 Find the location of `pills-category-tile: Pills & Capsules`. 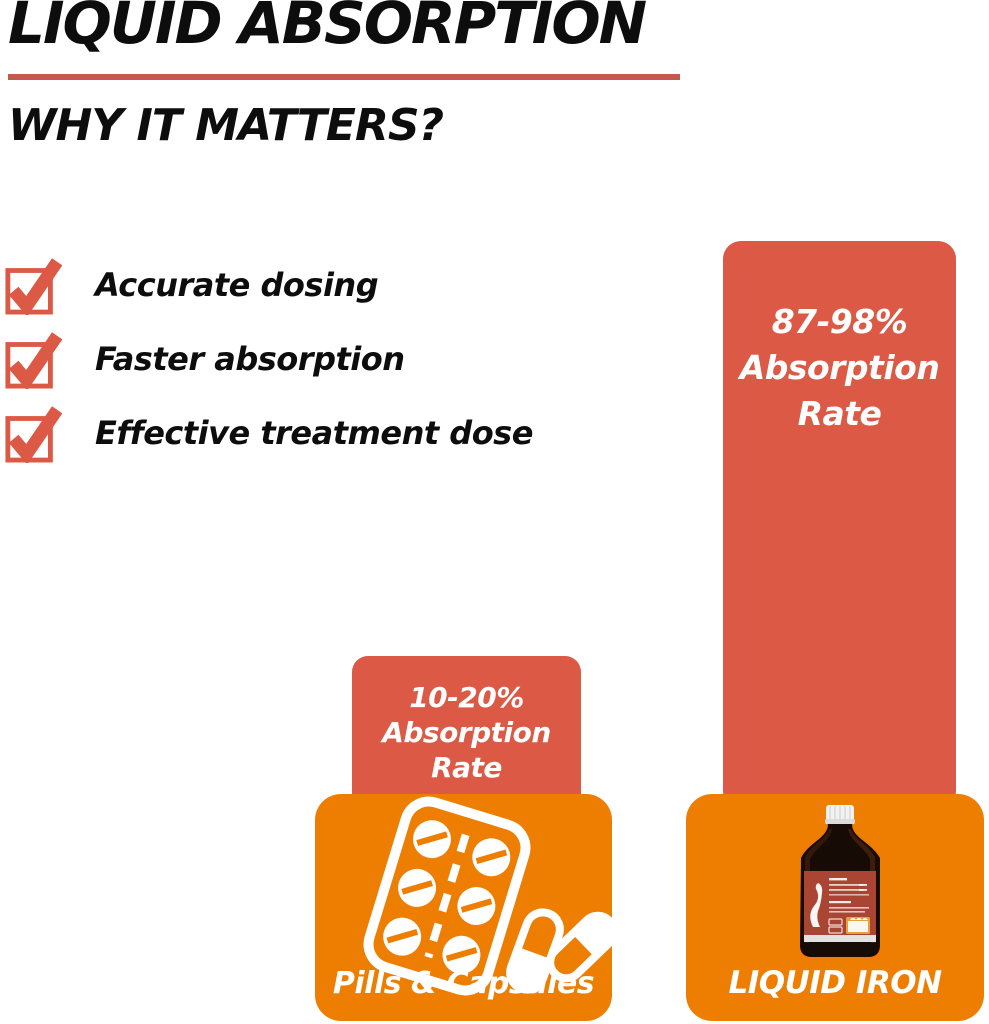

pills-category-tile: Pills & Capsules is located at coordinates (466, 907).